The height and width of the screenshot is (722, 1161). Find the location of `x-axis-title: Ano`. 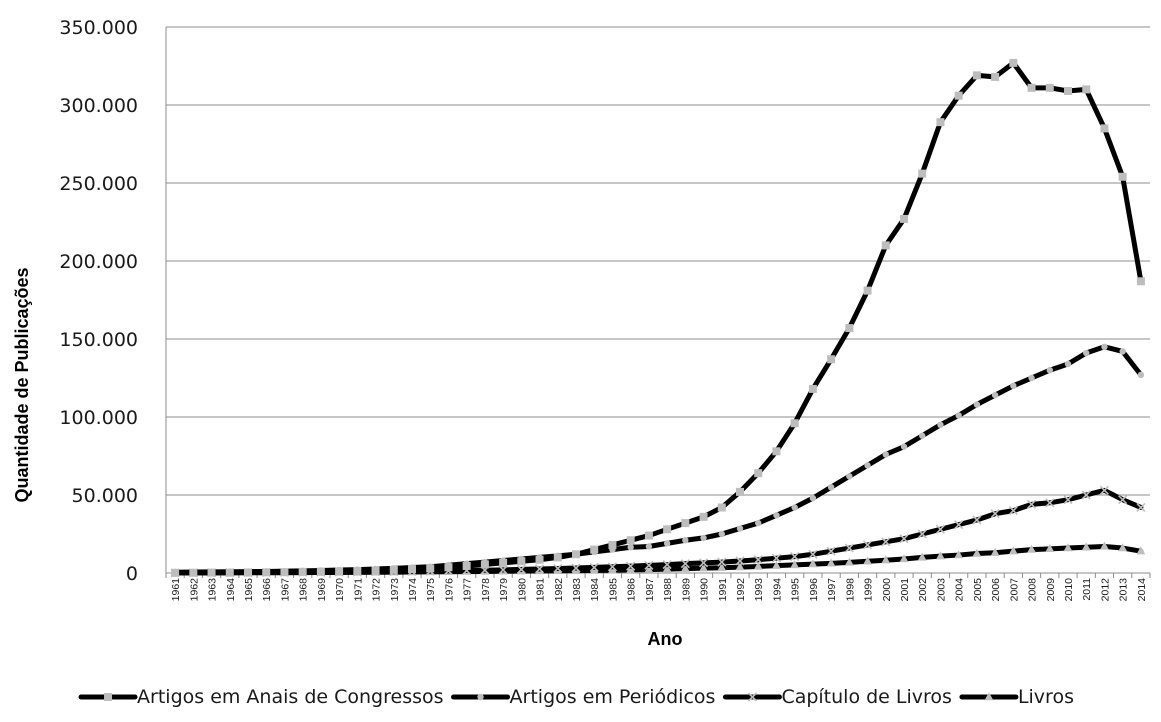

x-axis-title: Ano is located at coordinates (665, 639).